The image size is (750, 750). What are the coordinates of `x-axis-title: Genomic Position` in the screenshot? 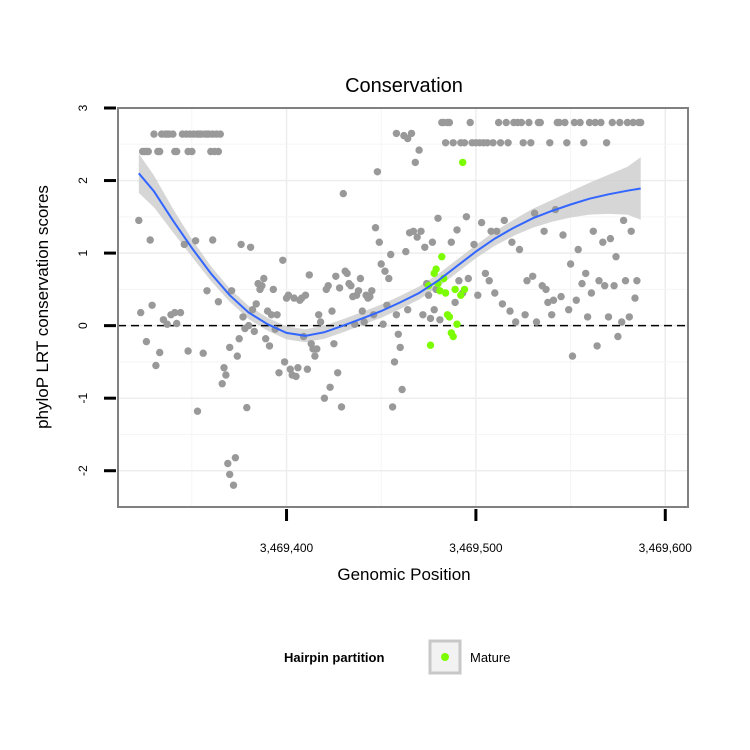 It's located at (403, 574).